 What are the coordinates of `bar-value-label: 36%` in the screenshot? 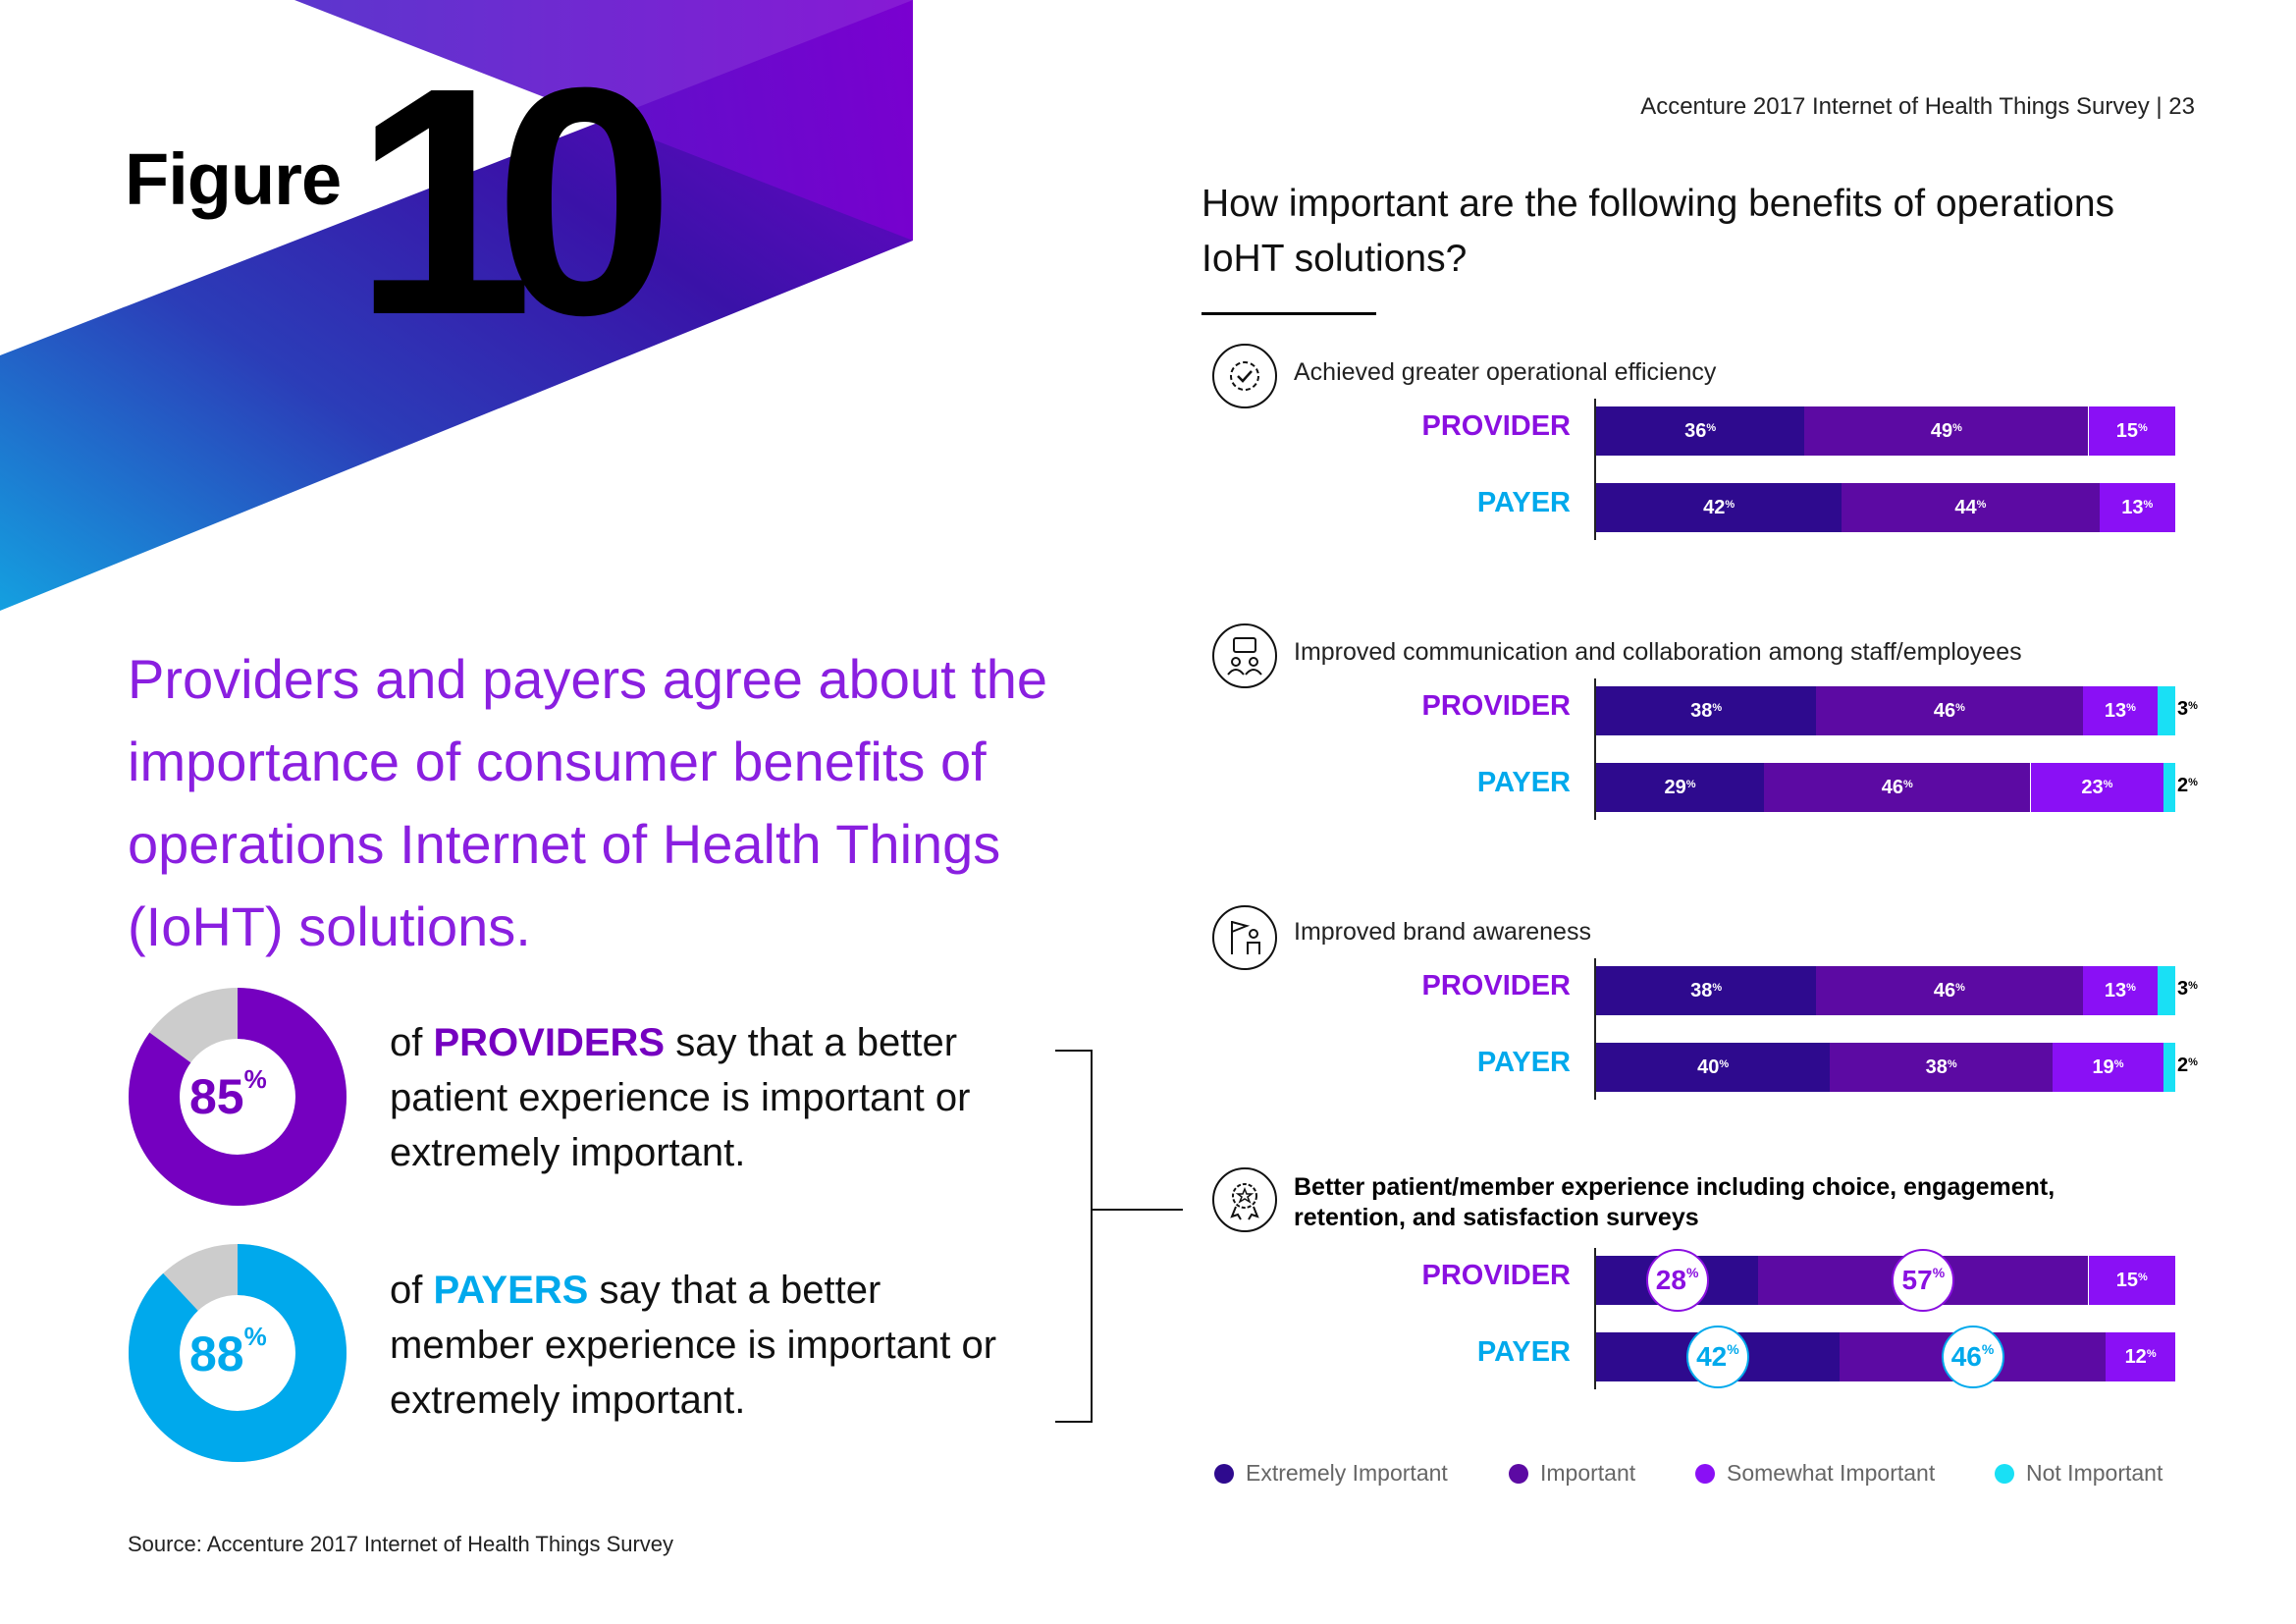 It's located at (1700, 430).